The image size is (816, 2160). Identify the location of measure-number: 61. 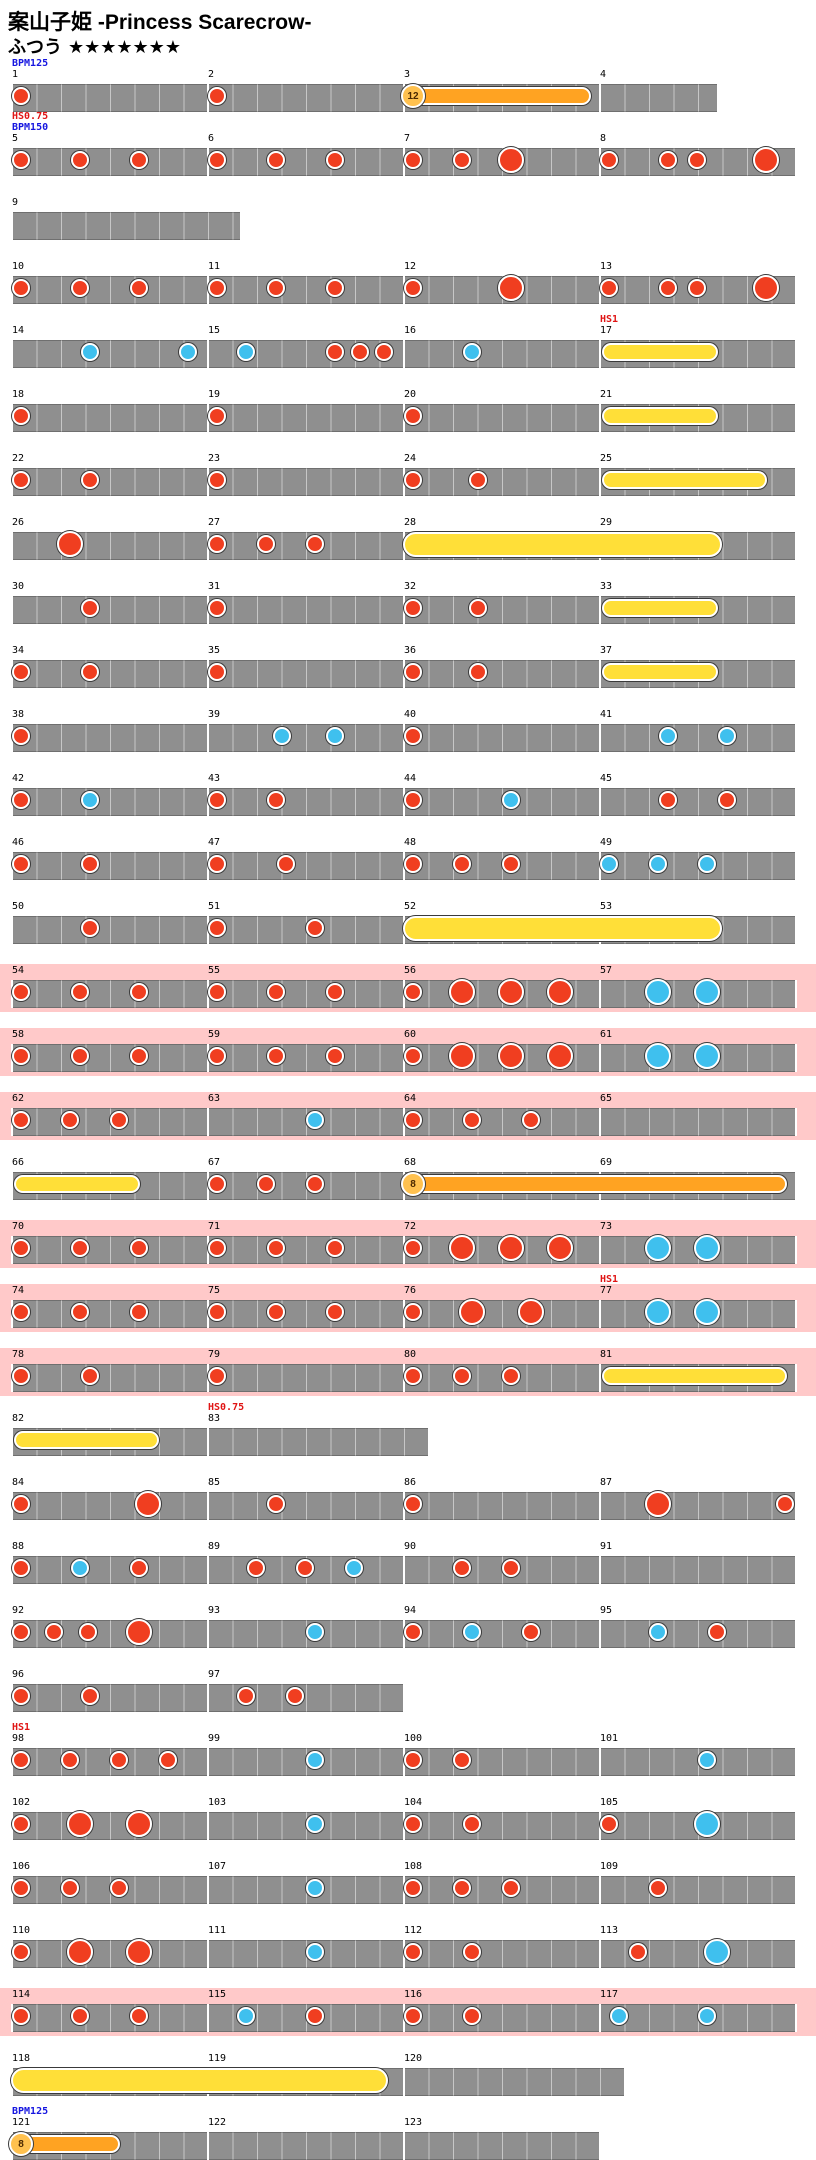
(606, 1034).